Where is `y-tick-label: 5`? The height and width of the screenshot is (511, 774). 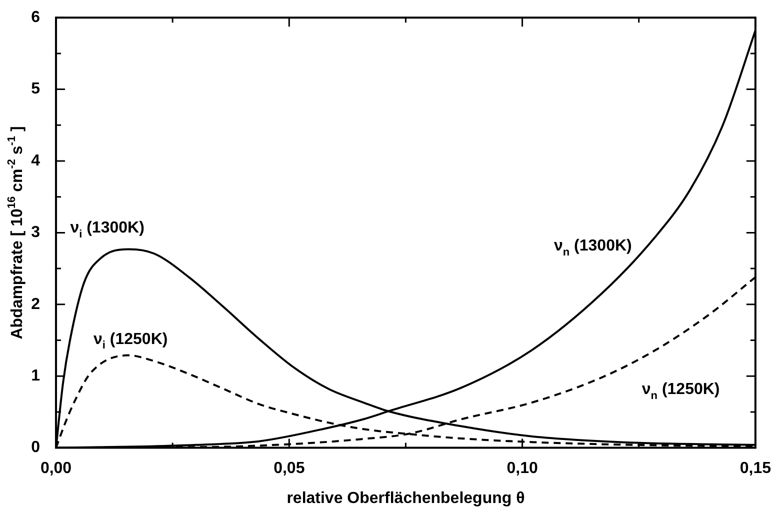 y-tick-label: 5 is located at coordinates (35, 89).